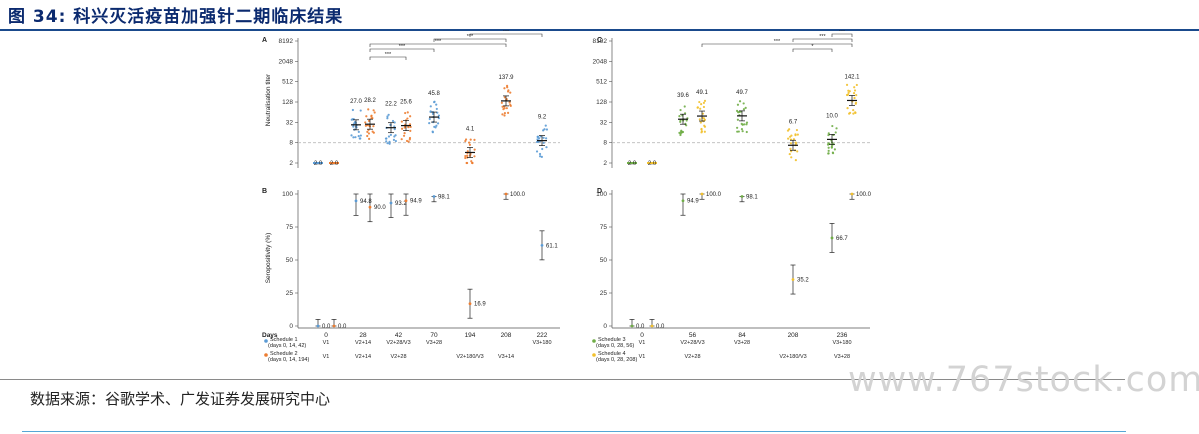 The height and width of the screenshot is (434, 1199). What do you see at coordinates (176, 17) in the screenshot?
I see `page-title: 图 34: 科兴灭活疫苗加强针二期临床结果` at bounding box center [176, 17].